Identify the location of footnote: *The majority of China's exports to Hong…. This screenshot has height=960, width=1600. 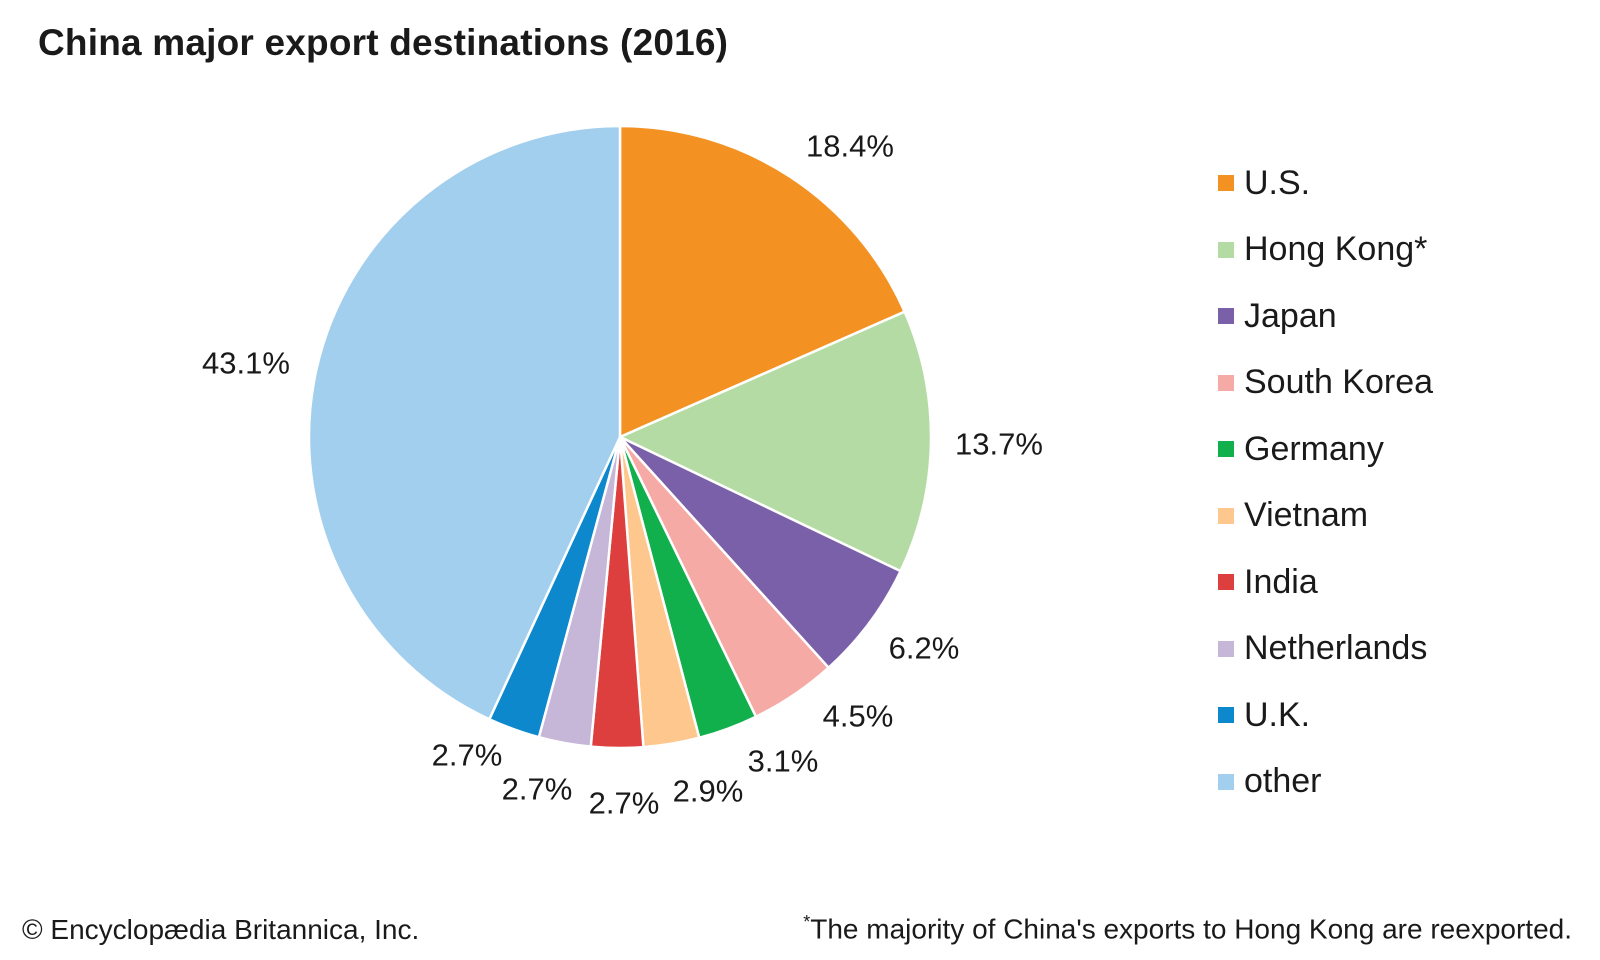
(1187, 928).